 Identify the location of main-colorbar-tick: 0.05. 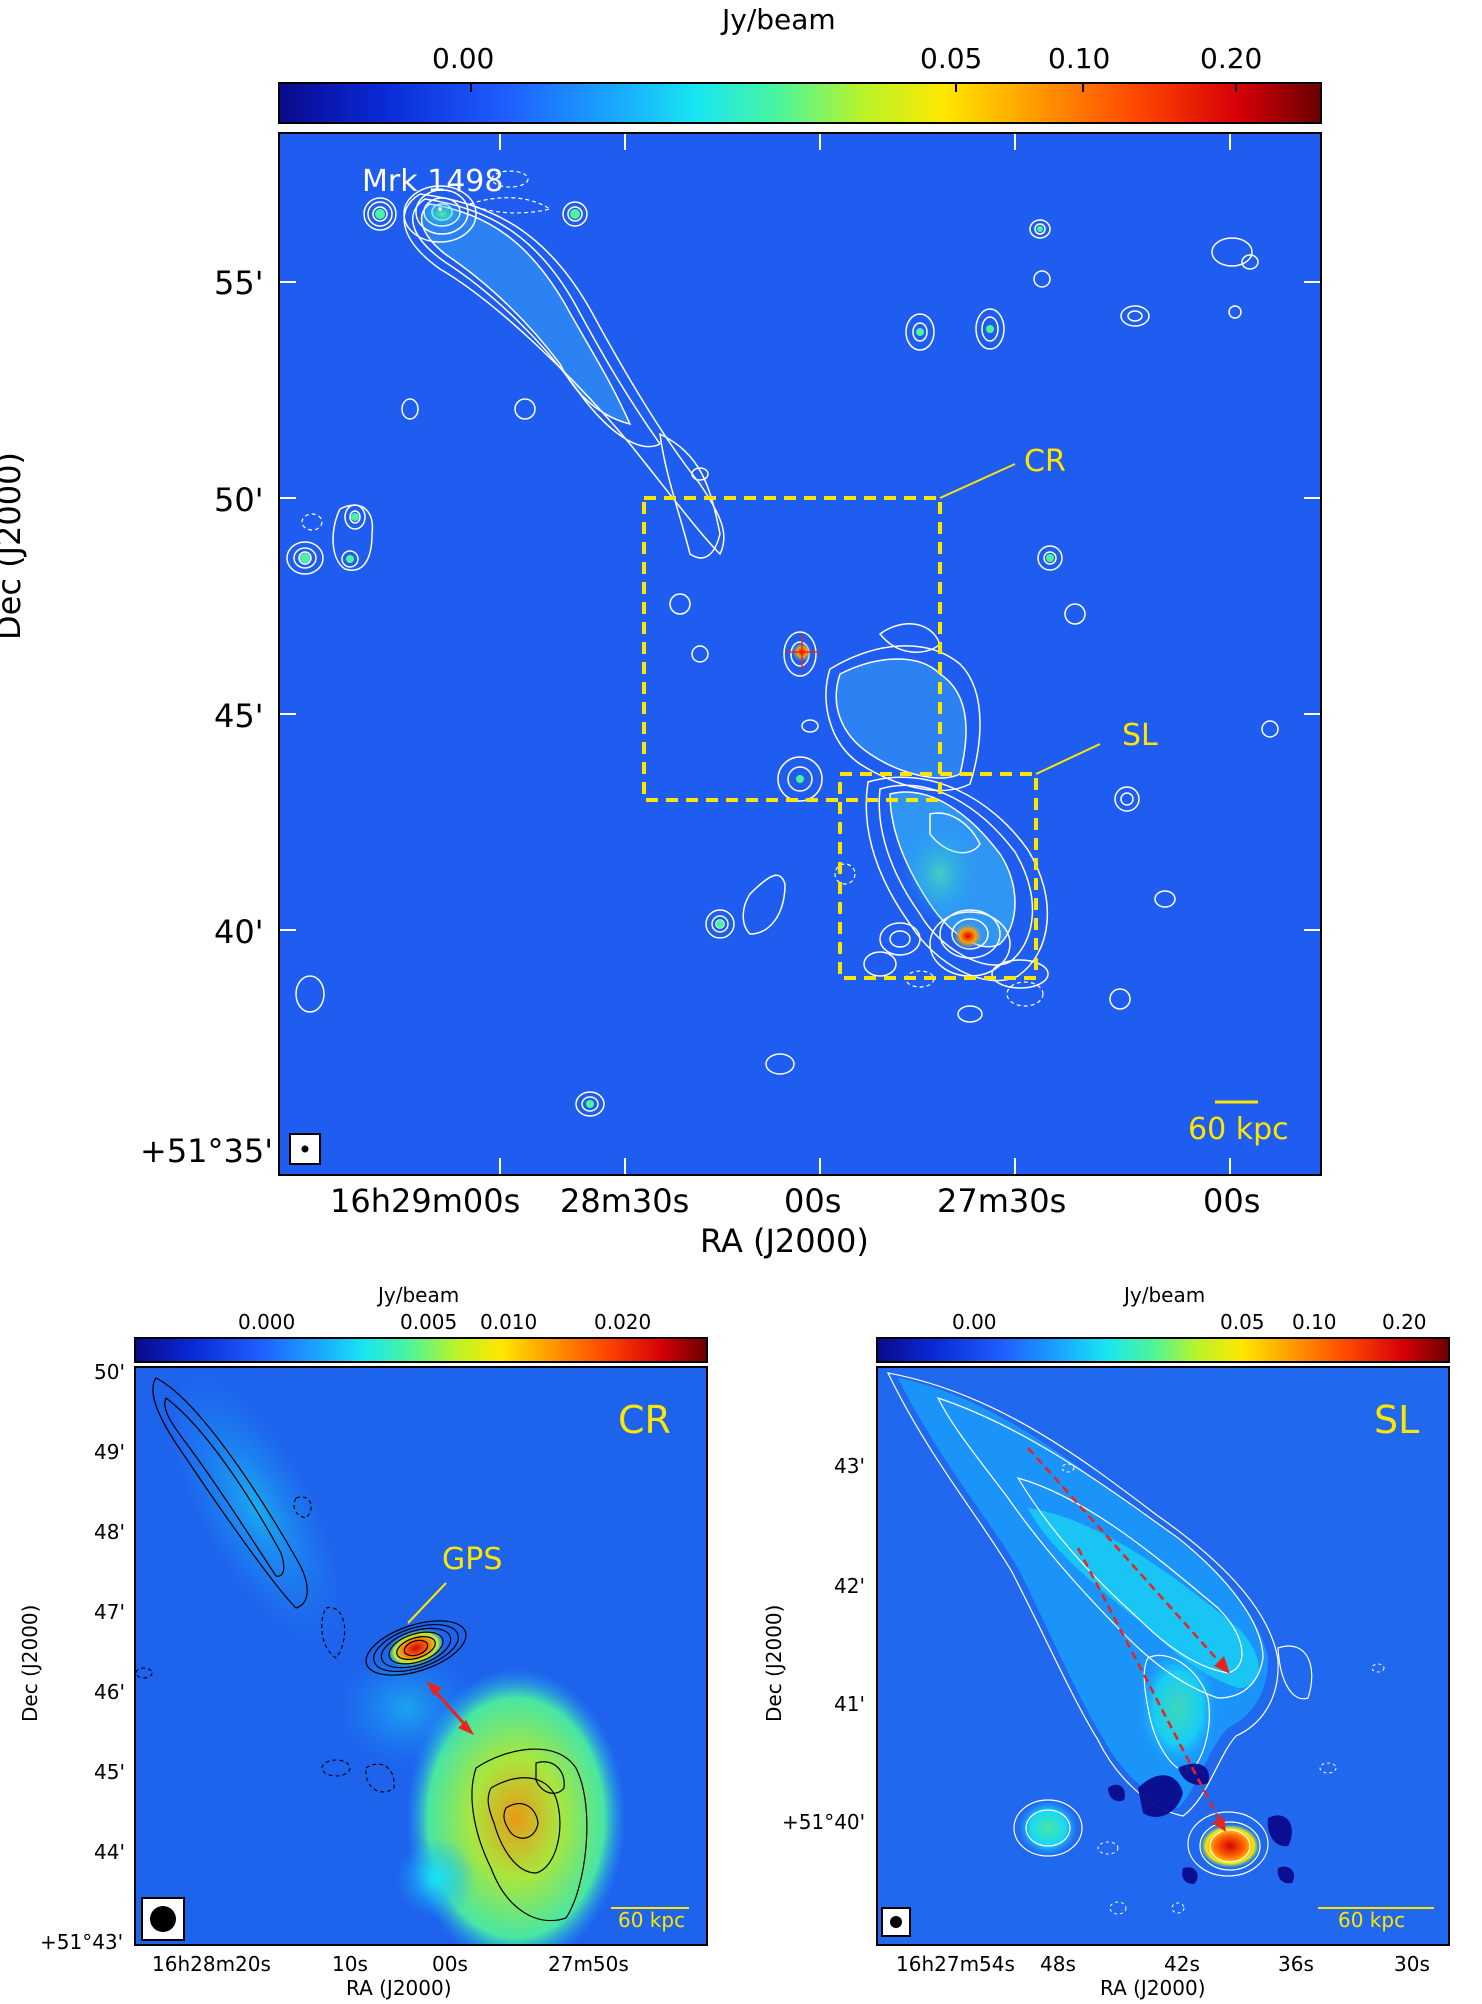
(951, 58).